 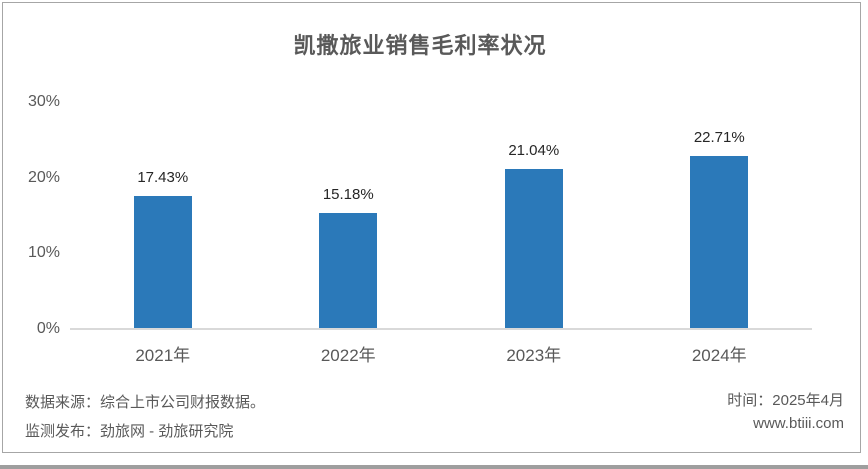 I want to click on bar-value-label: 15.18%, so click(x=348, y=195).